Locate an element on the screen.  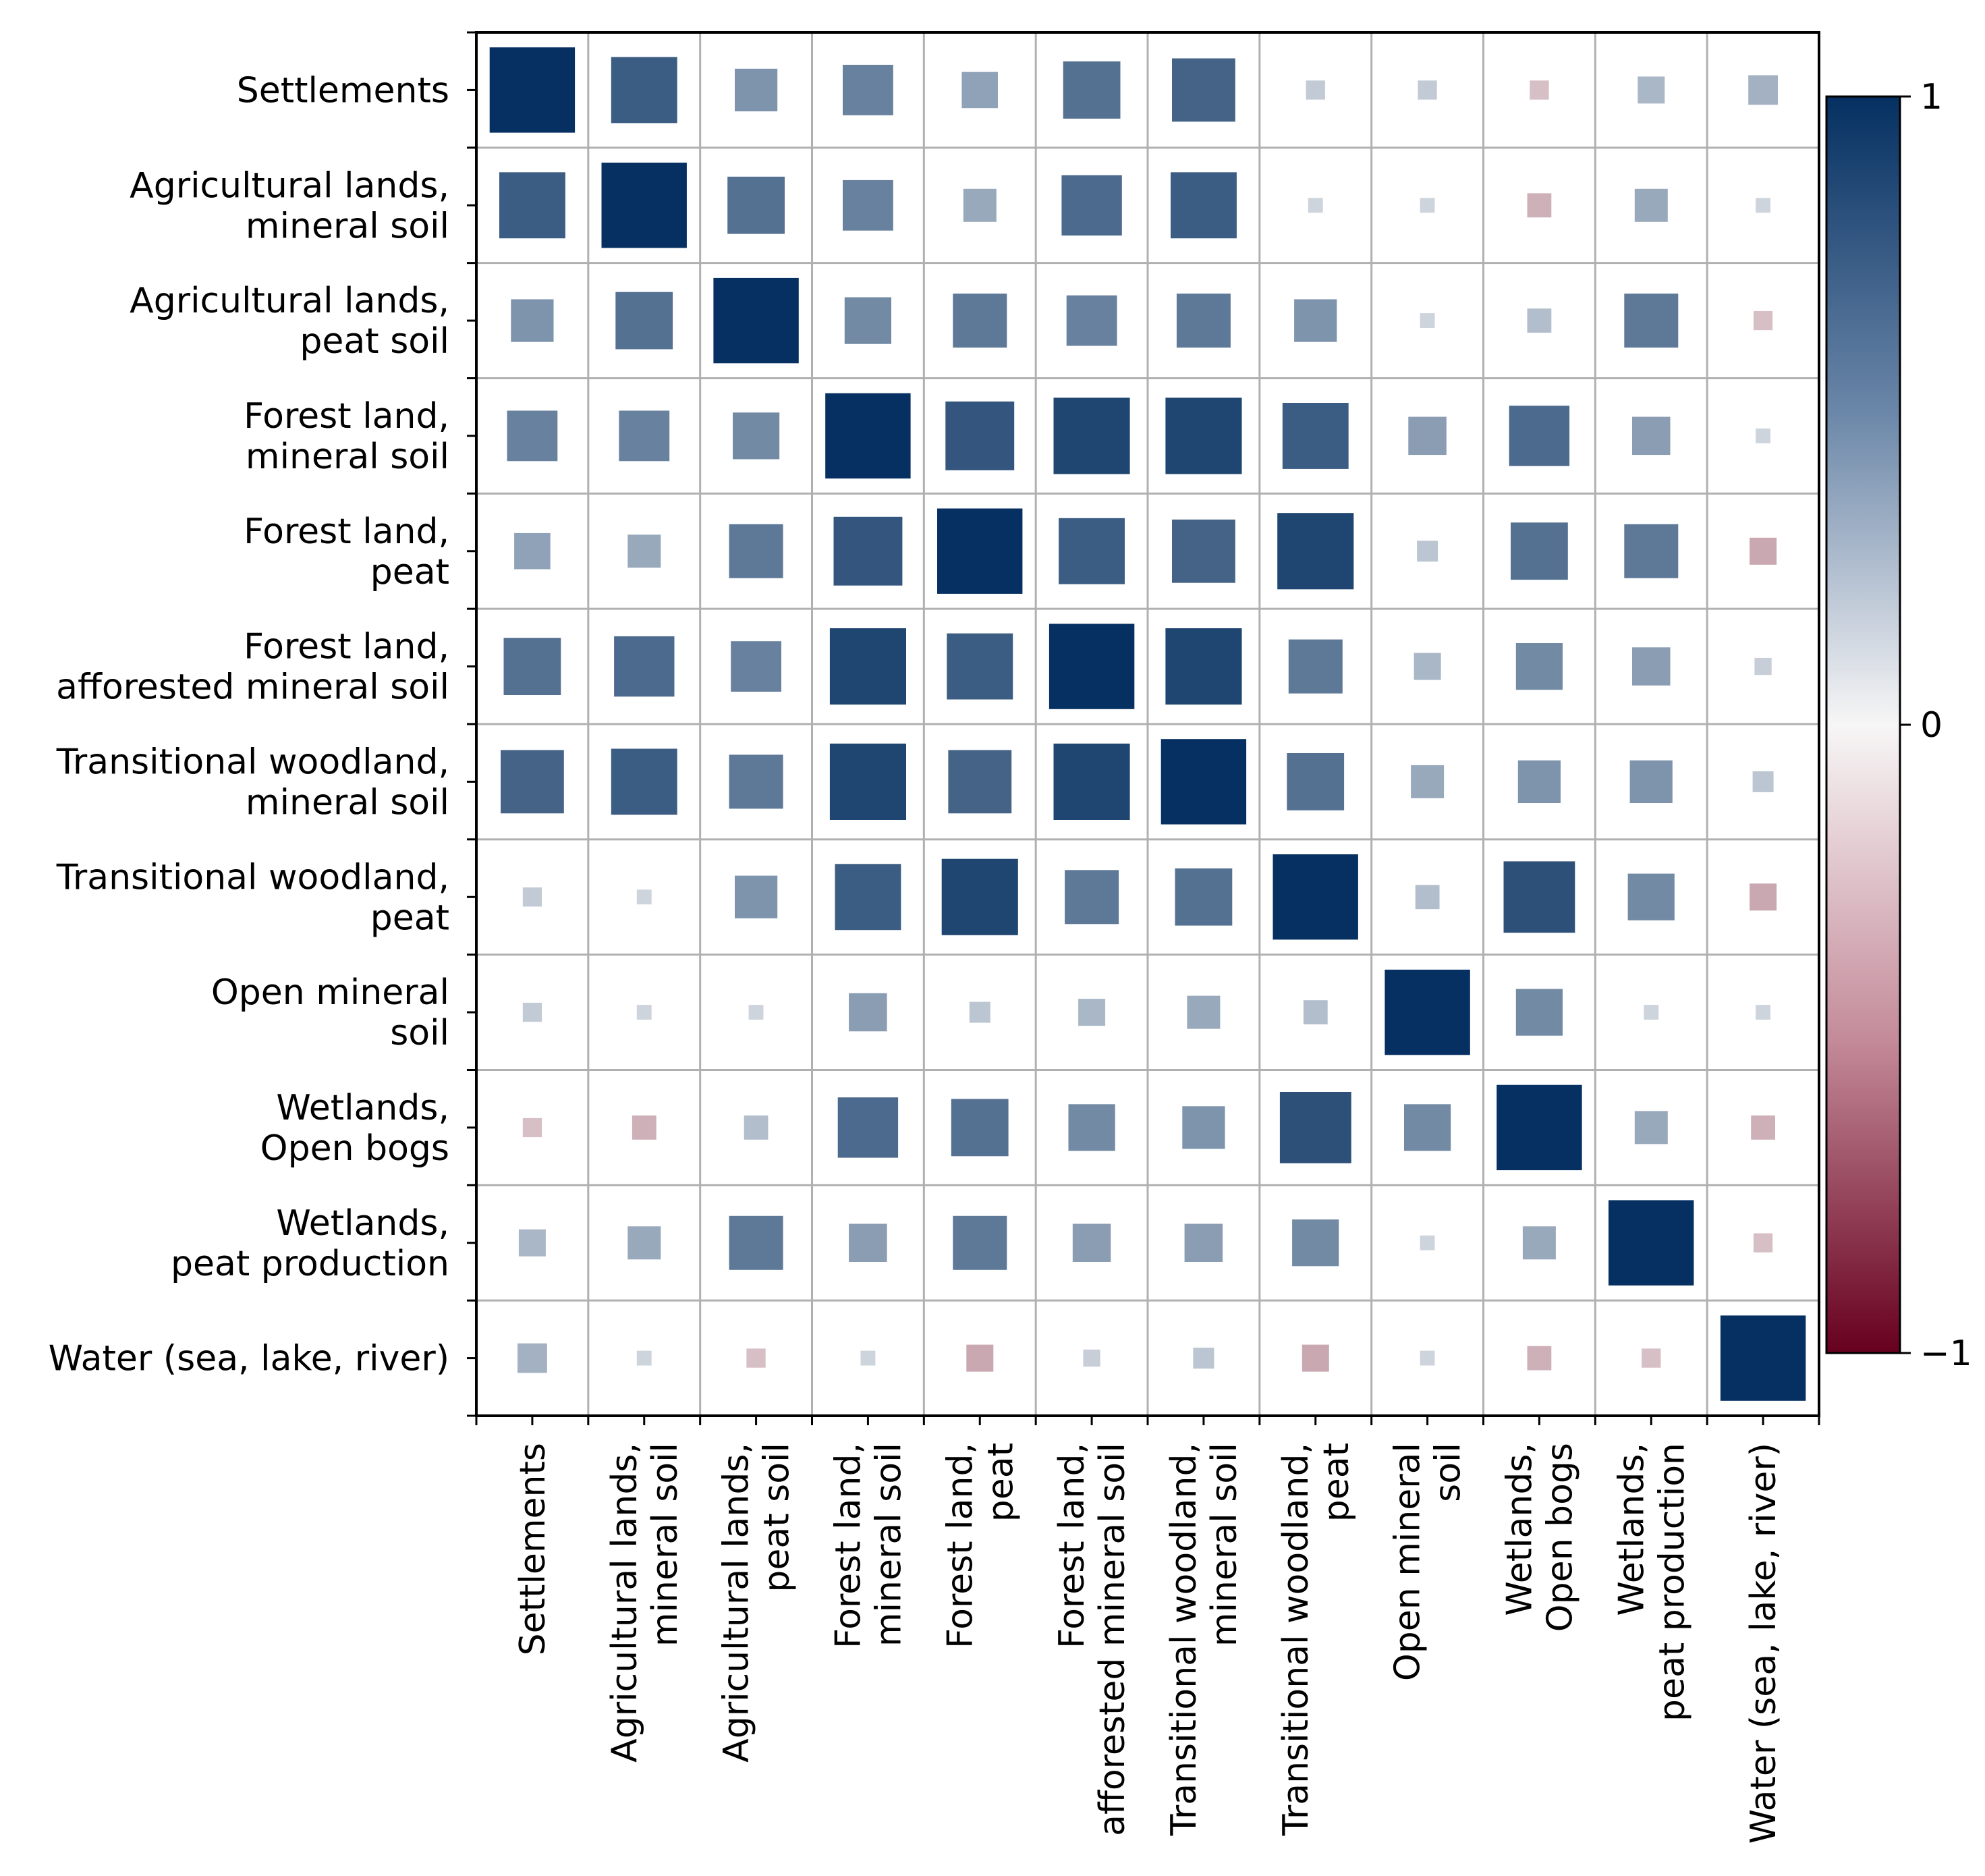
x-tick-label: Settlements is located at coordinates (533, 1549).